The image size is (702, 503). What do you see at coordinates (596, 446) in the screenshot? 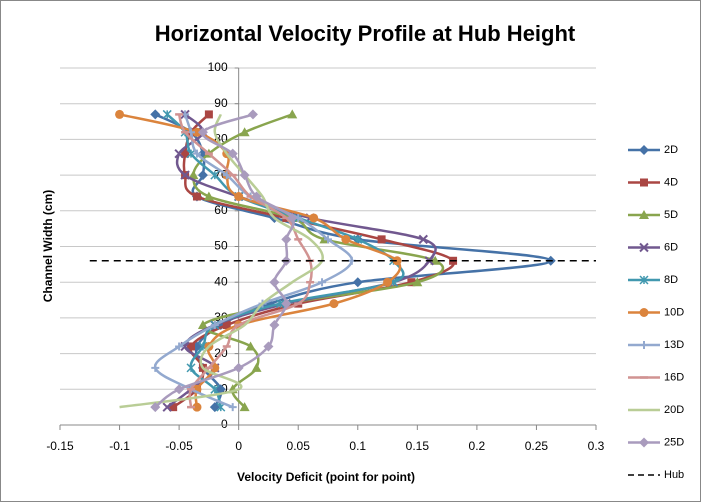
I see `x-tick-label: 0.3` at bounding box center [596, 446].